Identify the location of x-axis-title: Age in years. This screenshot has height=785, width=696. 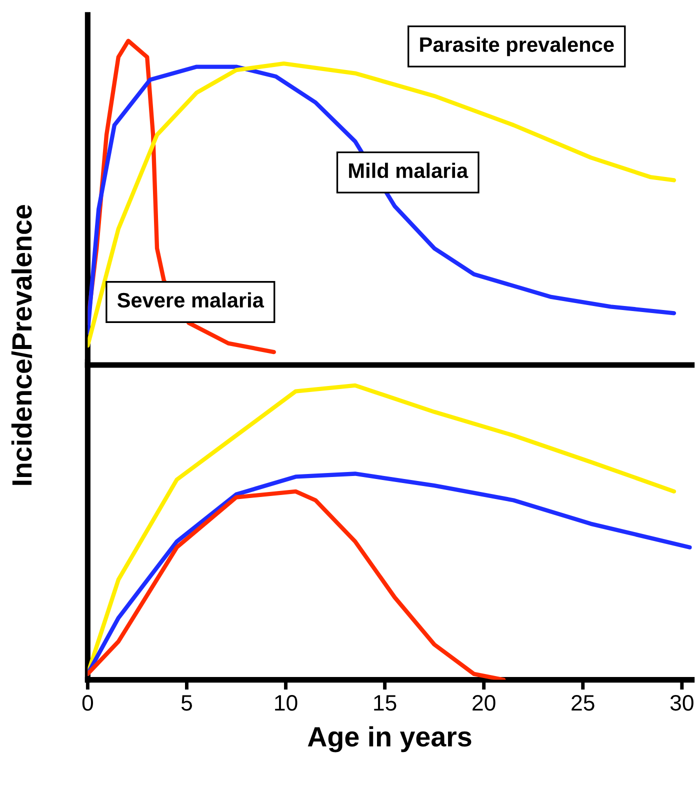
(390, 739).